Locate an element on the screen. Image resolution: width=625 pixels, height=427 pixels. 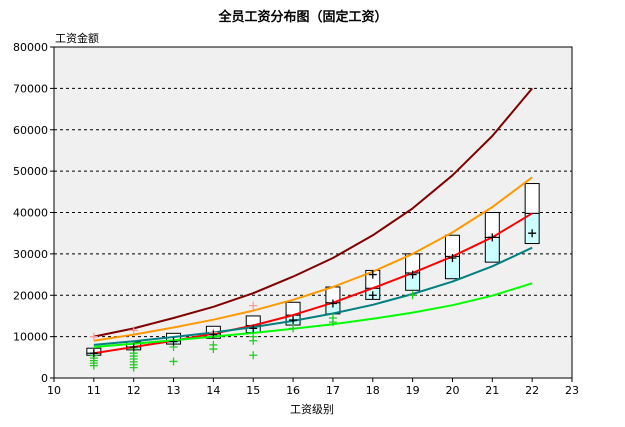
y-tick-label: 60000 is located at coordinates (30, 130).